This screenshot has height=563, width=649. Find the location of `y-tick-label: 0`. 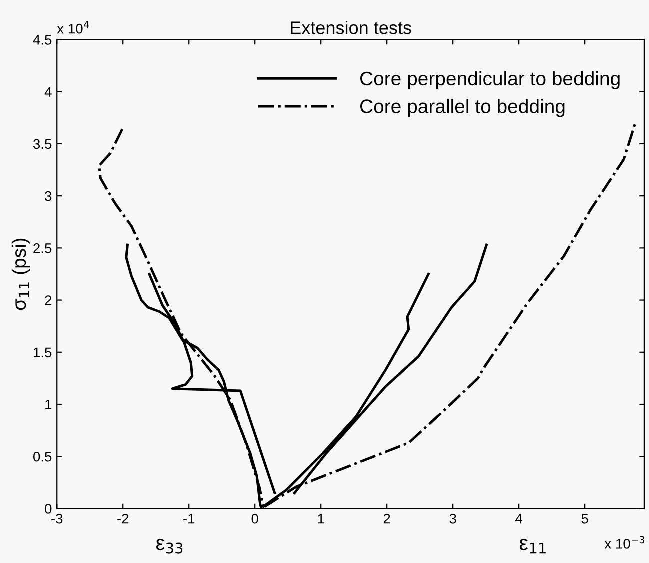

y-tick-label: 0 is located at coordinates (48, 509).